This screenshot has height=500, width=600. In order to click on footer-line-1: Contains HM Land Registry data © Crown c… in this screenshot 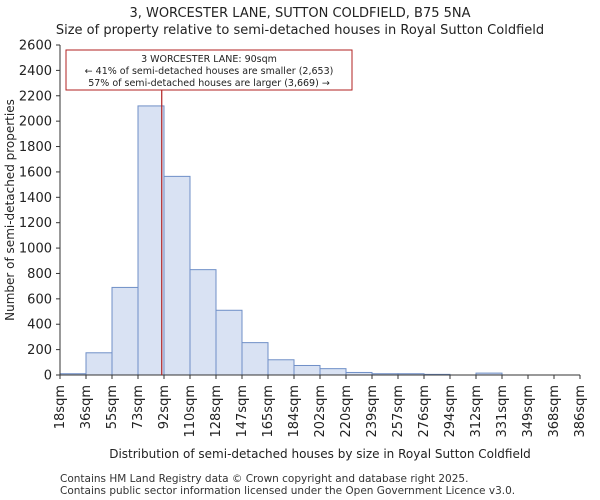, I will do `click(264, 479)`.